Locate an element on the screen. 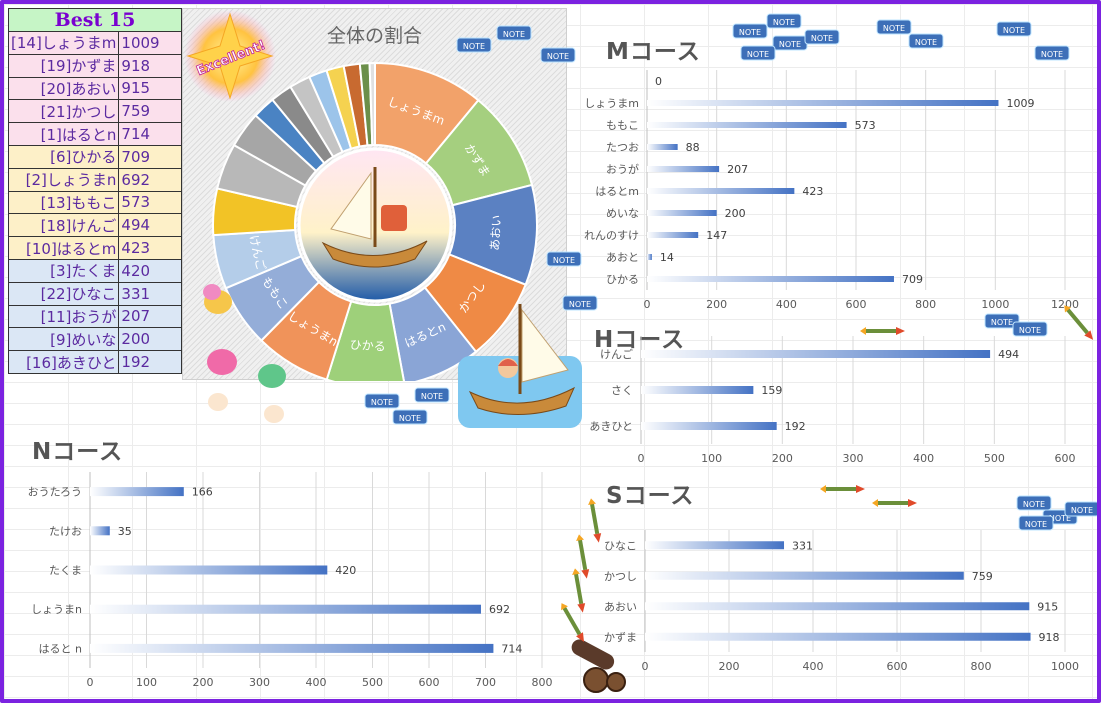 The image size is (1101, 703). y-category-label: かつし is located at coordinates (620, 576).